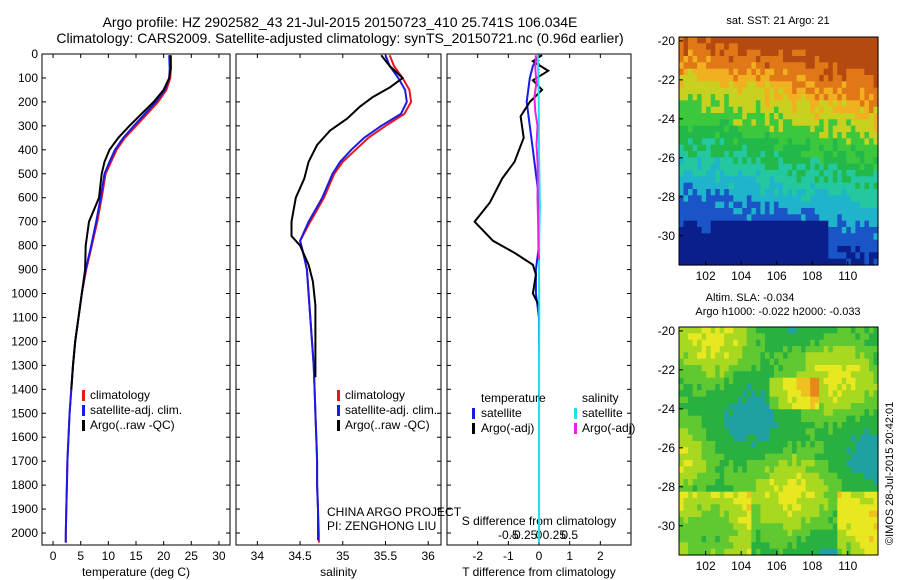 The image size is (900, 580). I want to click on top-x-tick-label: 0.5, so click(569, 535).